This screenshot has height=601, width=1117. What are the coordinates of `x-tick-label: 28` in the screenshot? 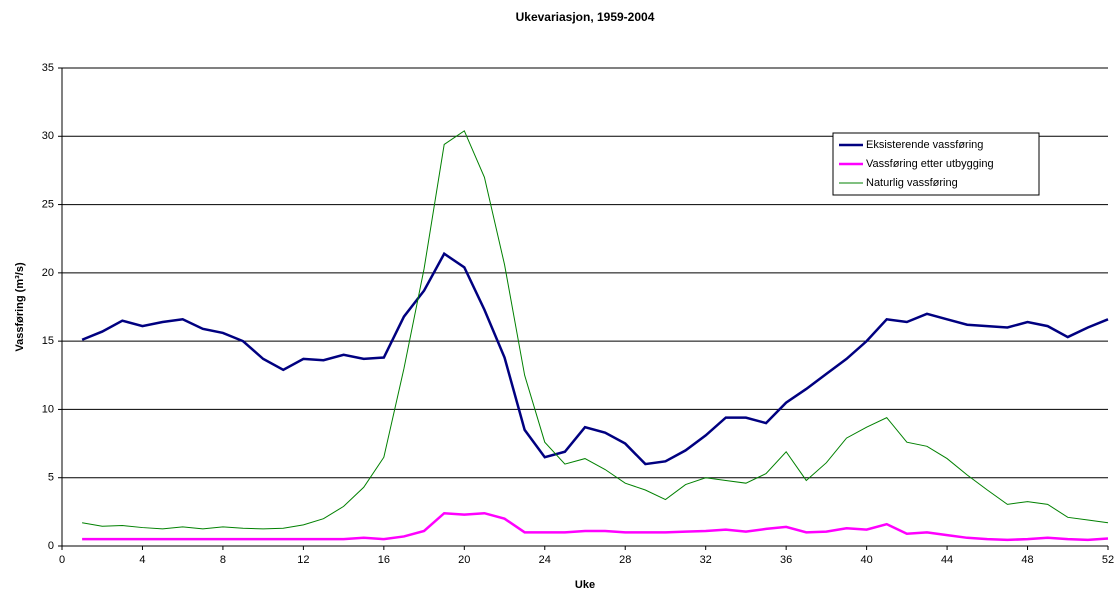 It's located at (625, 560).